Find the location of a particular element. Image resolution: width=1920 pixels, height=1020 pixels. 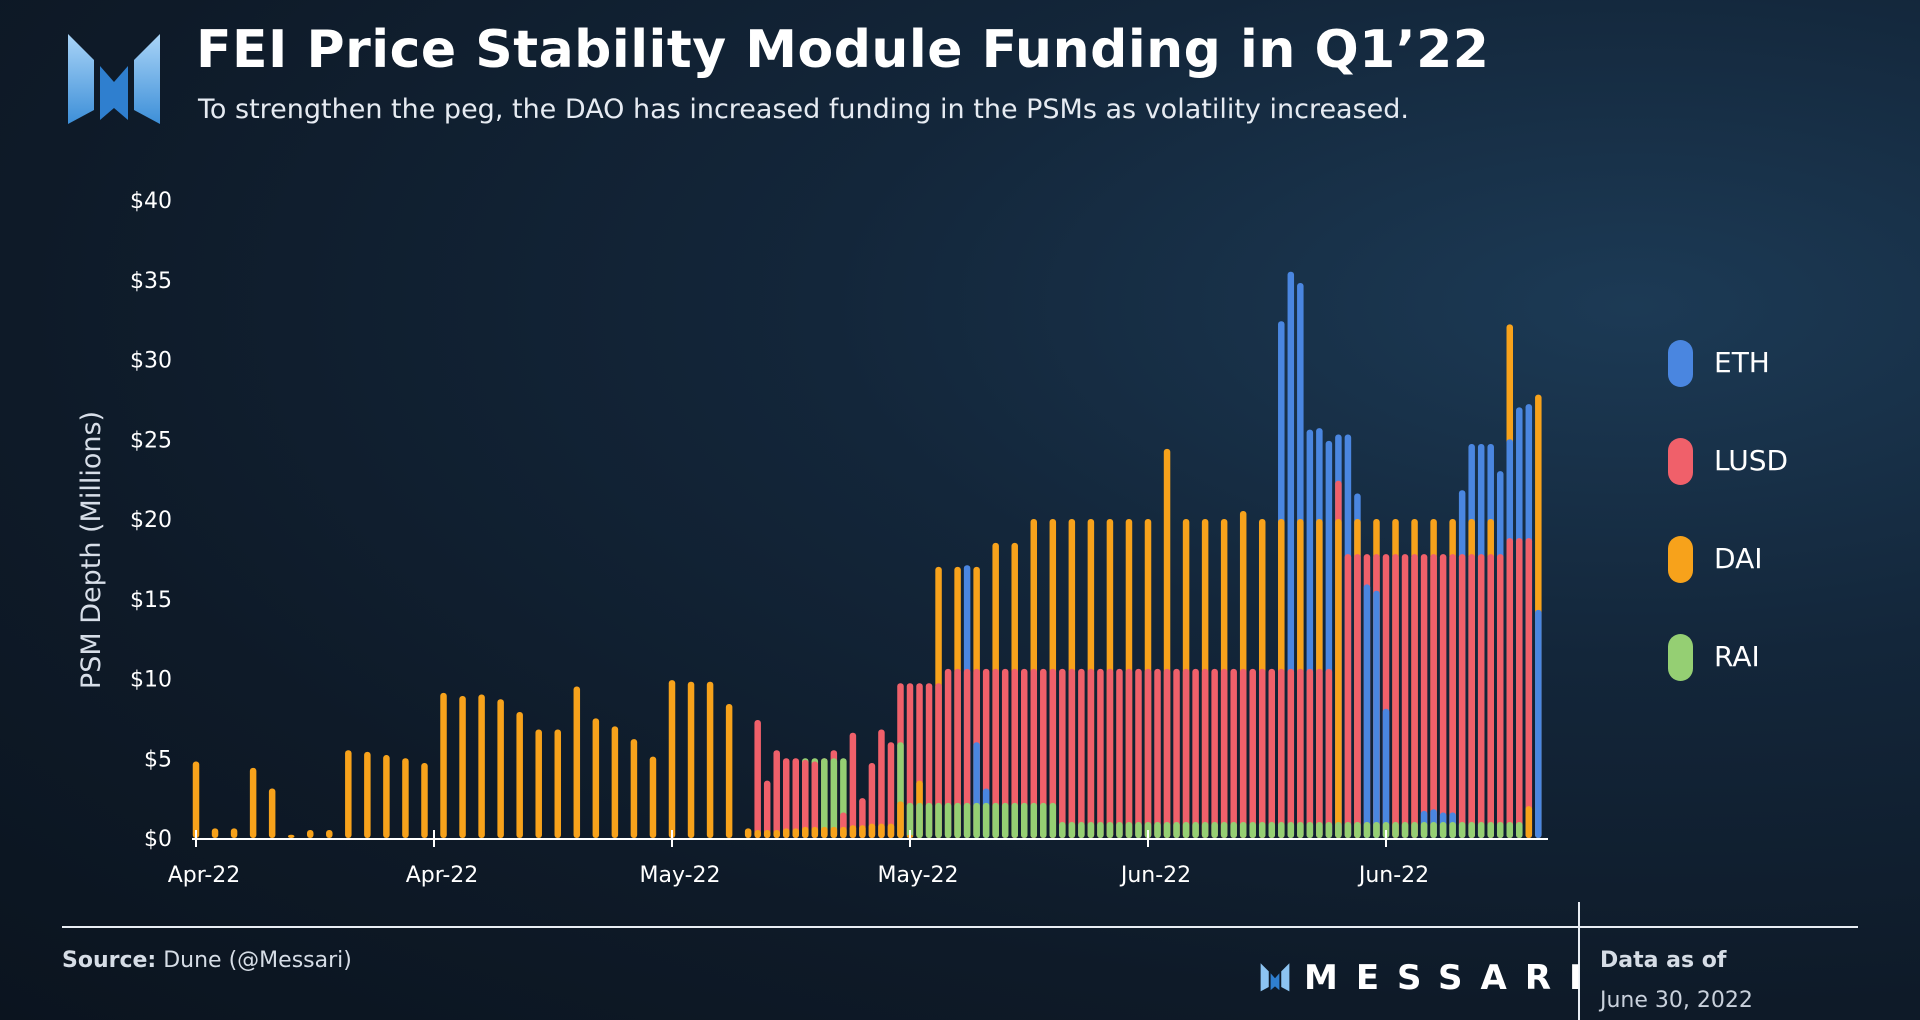

legend-swatch-lusd is located at coordinates (1680, 461).